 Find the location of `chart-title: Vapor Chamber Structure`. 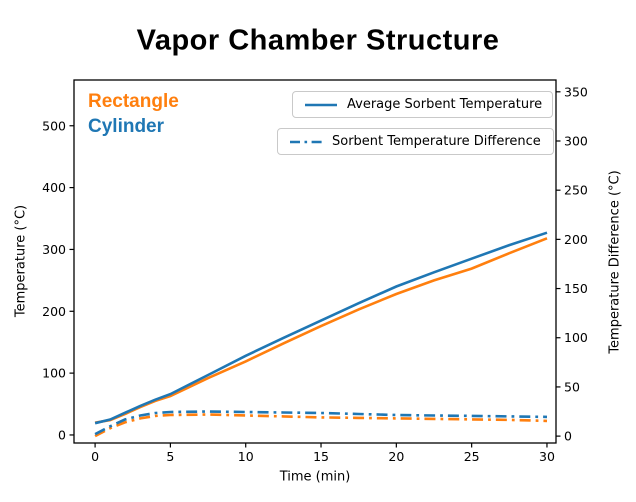

chart-title: Vapor Chamber Structure is located at coordinates (318, 40).